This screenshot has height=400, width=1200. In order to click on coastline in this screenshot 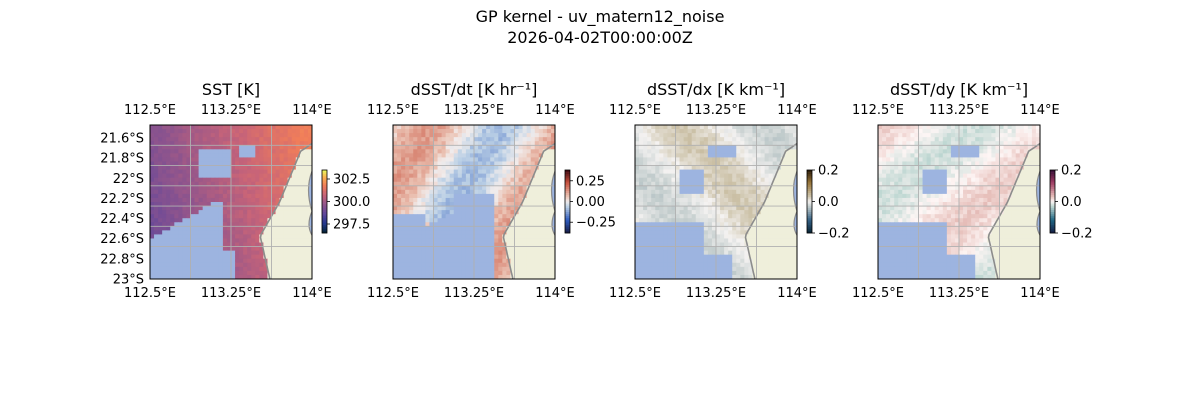, I will do `click(771, 211)`.